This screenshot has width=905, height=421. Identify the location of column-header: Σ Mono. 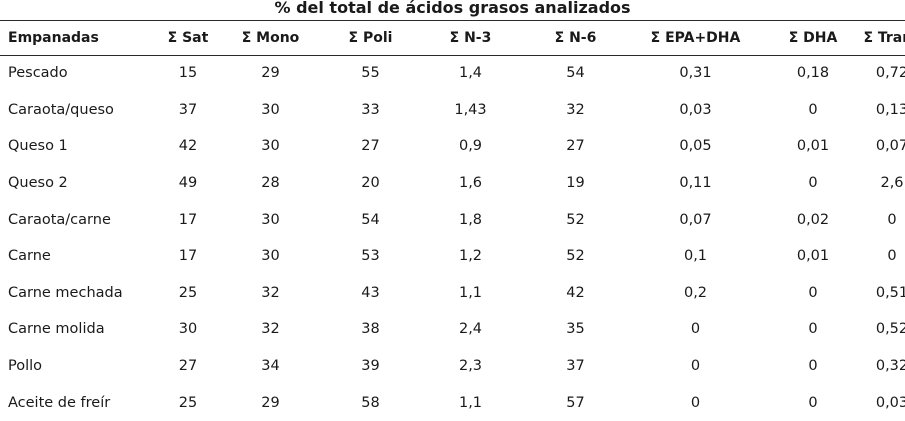
(270, 38).